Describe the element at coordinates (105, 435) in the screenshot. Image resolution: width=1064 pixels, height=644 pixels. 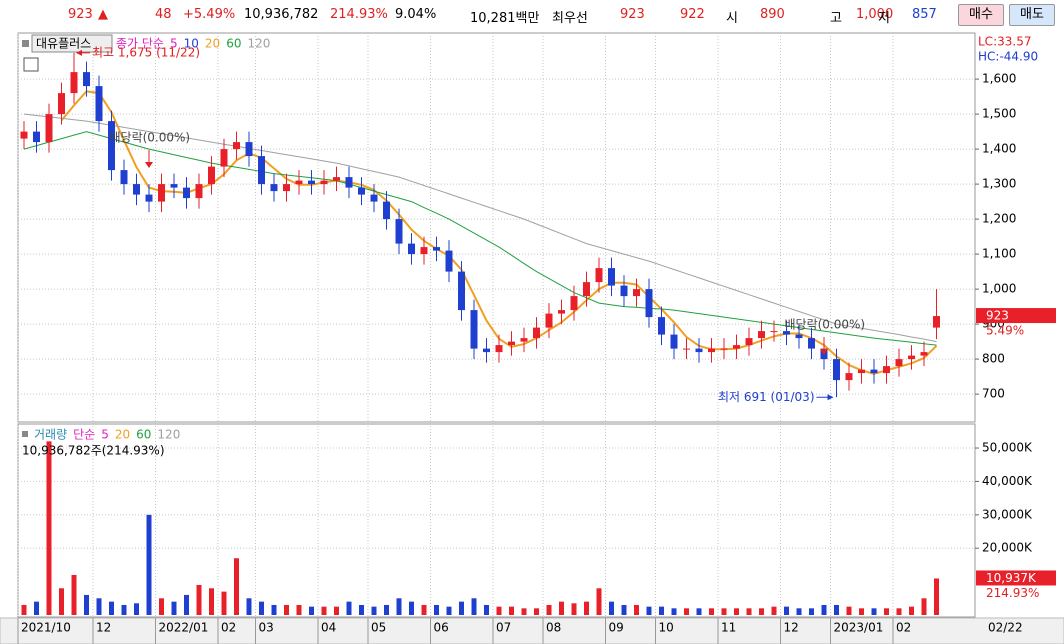
I see `legend-item: 5` at that location.